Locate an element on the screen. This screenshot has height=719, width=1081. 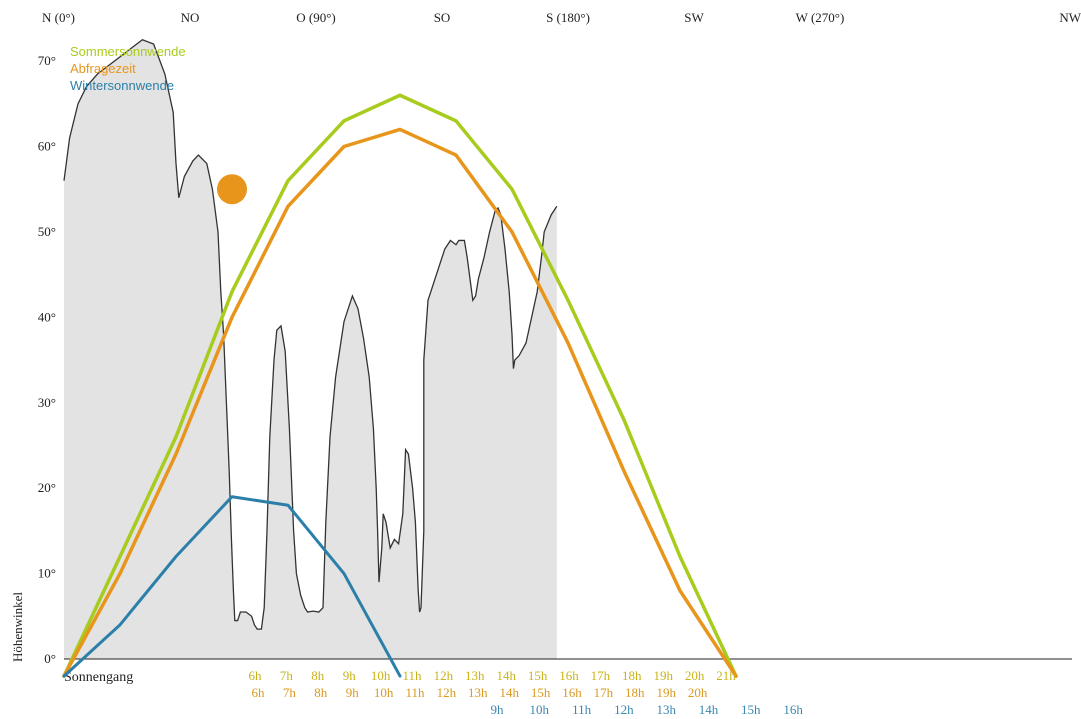
hour-label-sommersonnwende-17h: 17h is located at coordinates (601, 675).